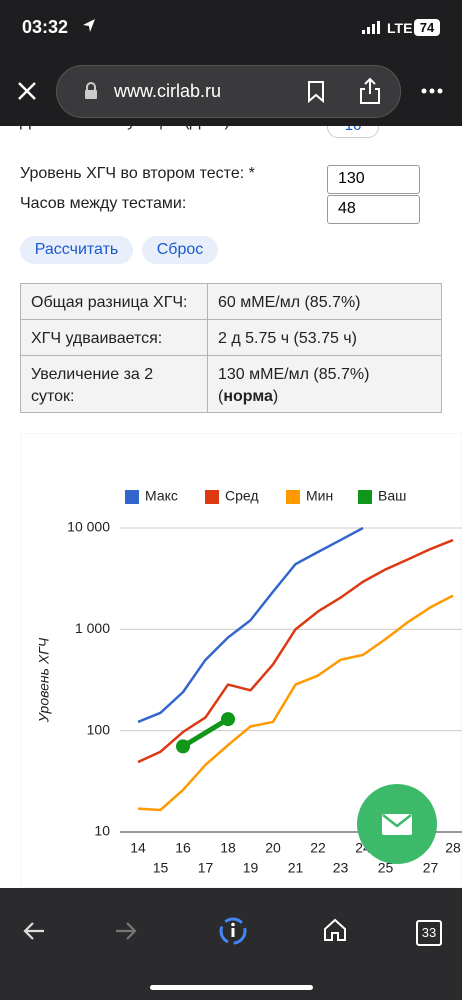  Describe the element at coordinates (161, 496) in the screenshot. I see `legend-label: Макс` at that location.